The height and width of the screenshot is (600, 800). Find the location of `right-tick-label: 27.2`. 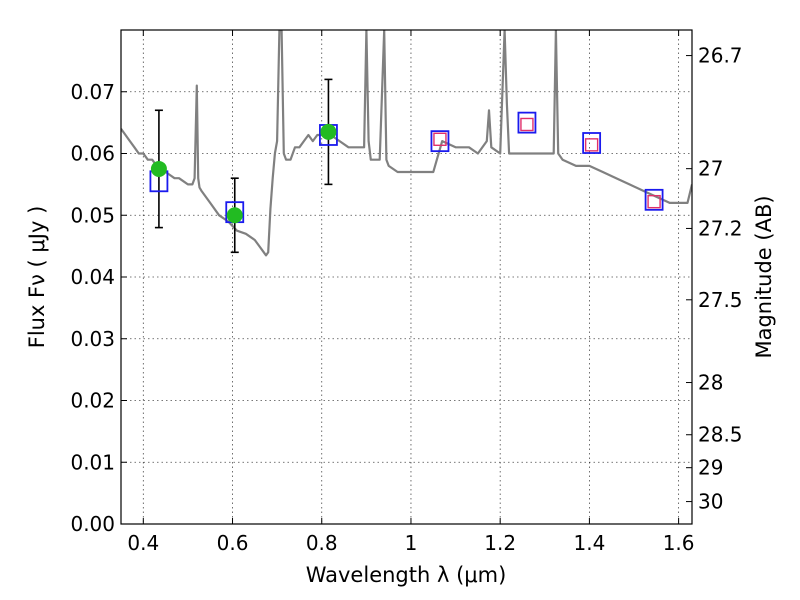

right-tick-label: 27.2 is located at coordinates (720, 228).